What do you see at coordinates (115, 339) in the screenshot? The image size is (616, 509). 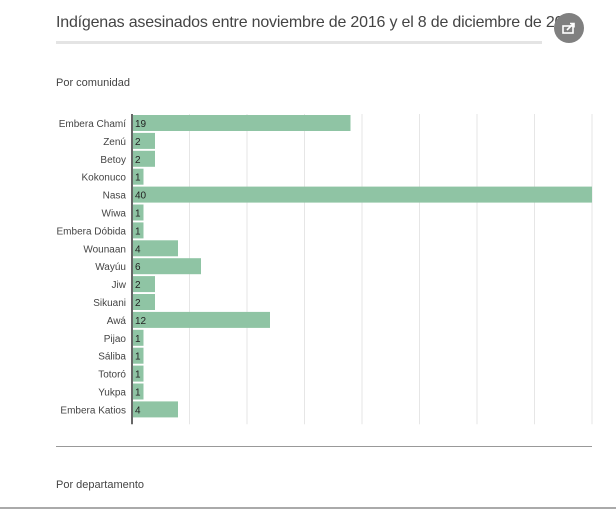 I see `category-label: Pijao` at bounding box center [115, 339].